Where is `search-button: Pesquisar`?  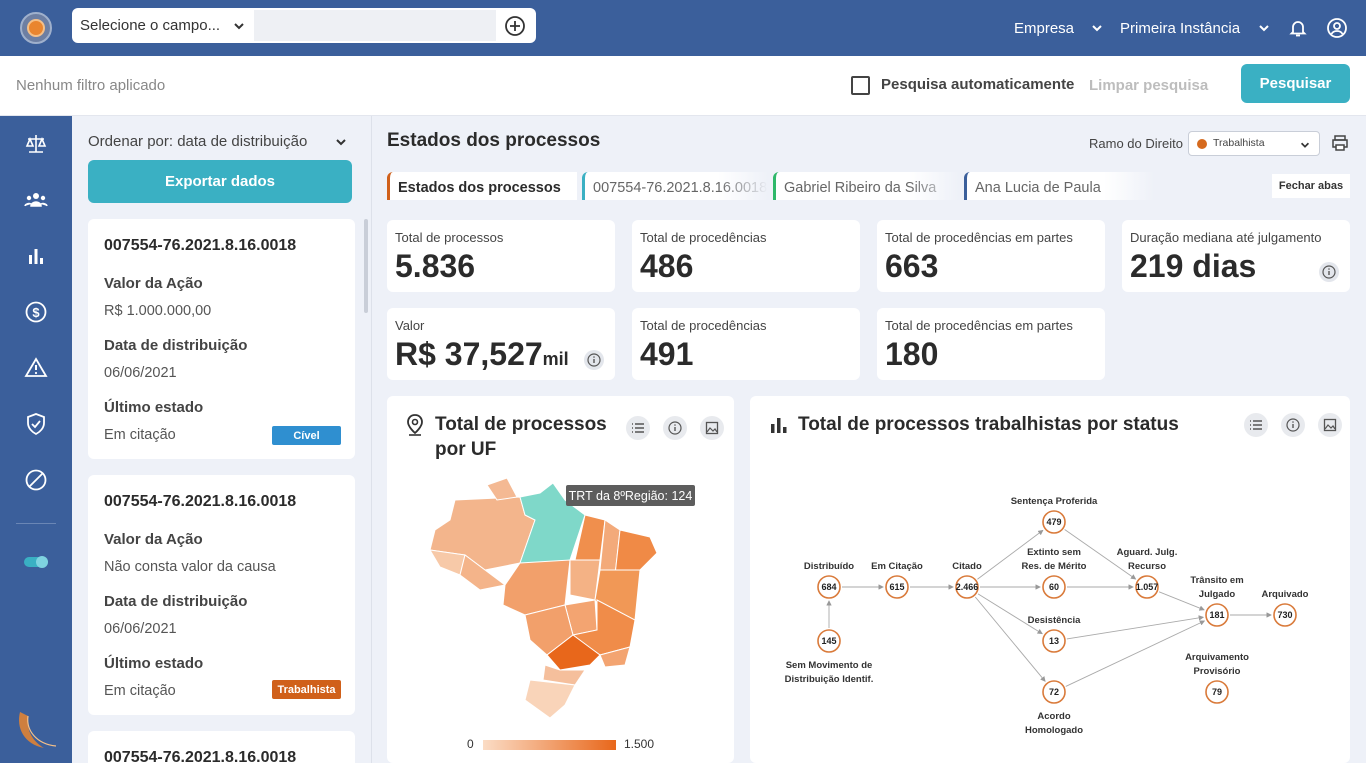
search-button: Pesquisar is located at coordinates (1295, 83).